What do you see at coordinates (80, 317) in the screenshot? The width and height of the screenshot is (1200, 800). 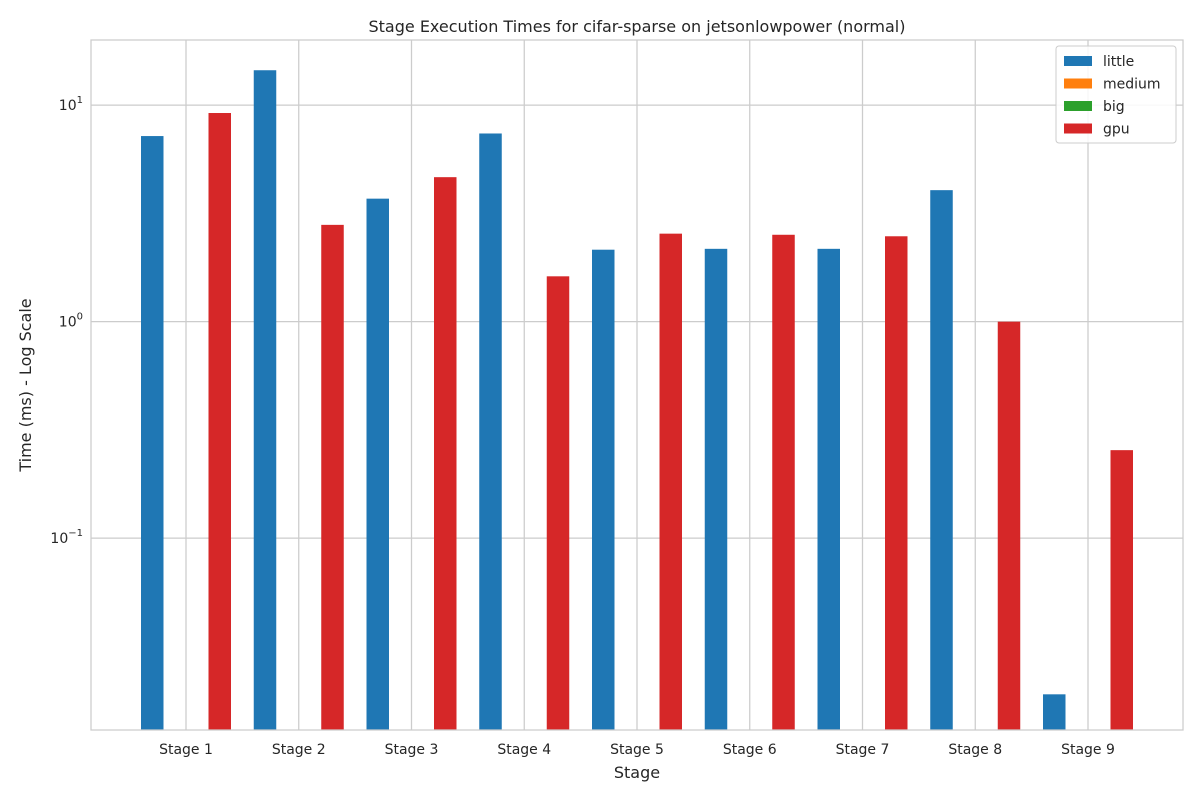 I see `y-tick-exponent: 0` at bounding box center [80, 317].